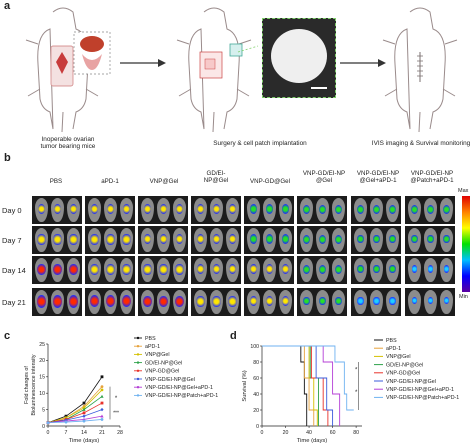 The height and width of the screenshot is (443, 474). Describe the element at coordinates (309, 433) in the screenshot. I see `x-tick-label: 40` at that location.